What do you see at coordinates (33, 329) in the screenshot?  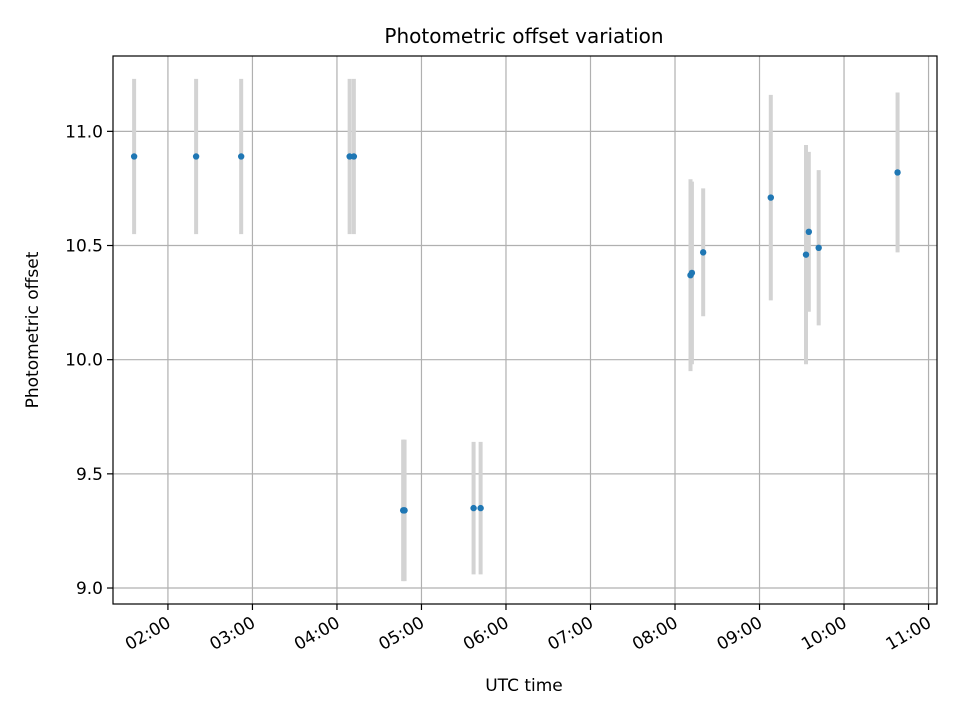 I see `y-axis-label: Photometric offset` at bounding box center [33, 329].